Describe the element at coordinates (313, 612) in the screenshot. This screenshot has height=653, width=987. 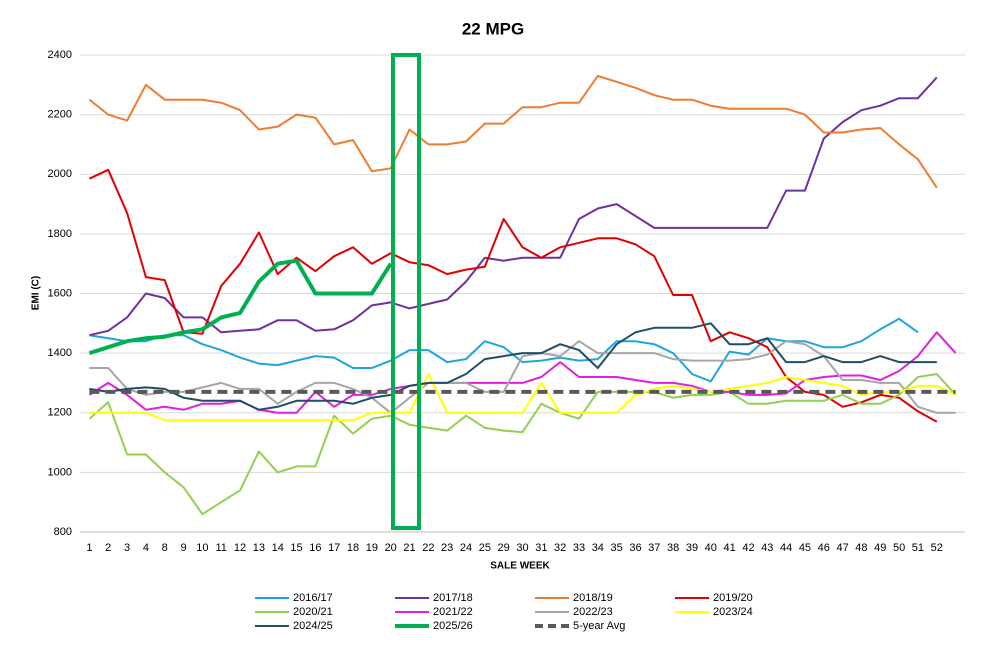
I see `legend-label: 2020/21` at that location.